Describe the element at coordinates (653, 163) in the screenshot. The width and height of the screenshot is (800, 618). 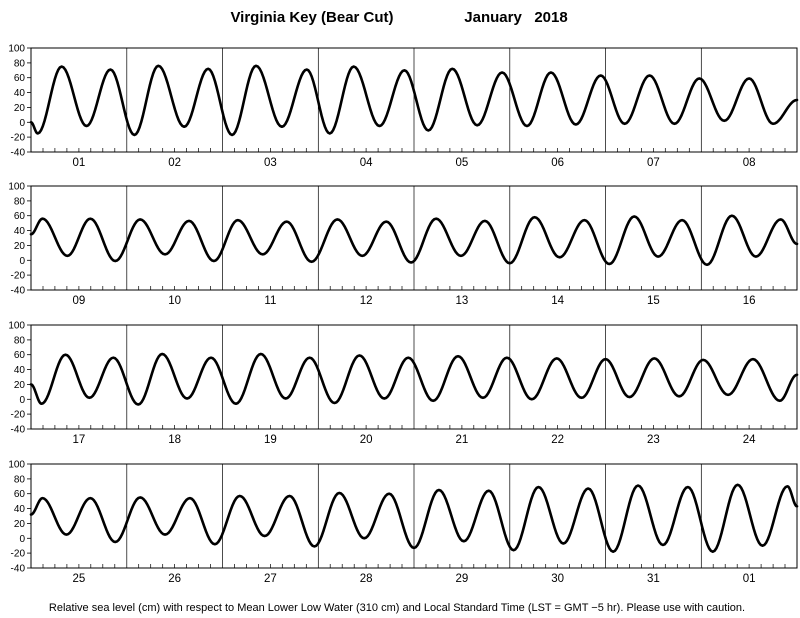
I see `day-label: 07` at that location.